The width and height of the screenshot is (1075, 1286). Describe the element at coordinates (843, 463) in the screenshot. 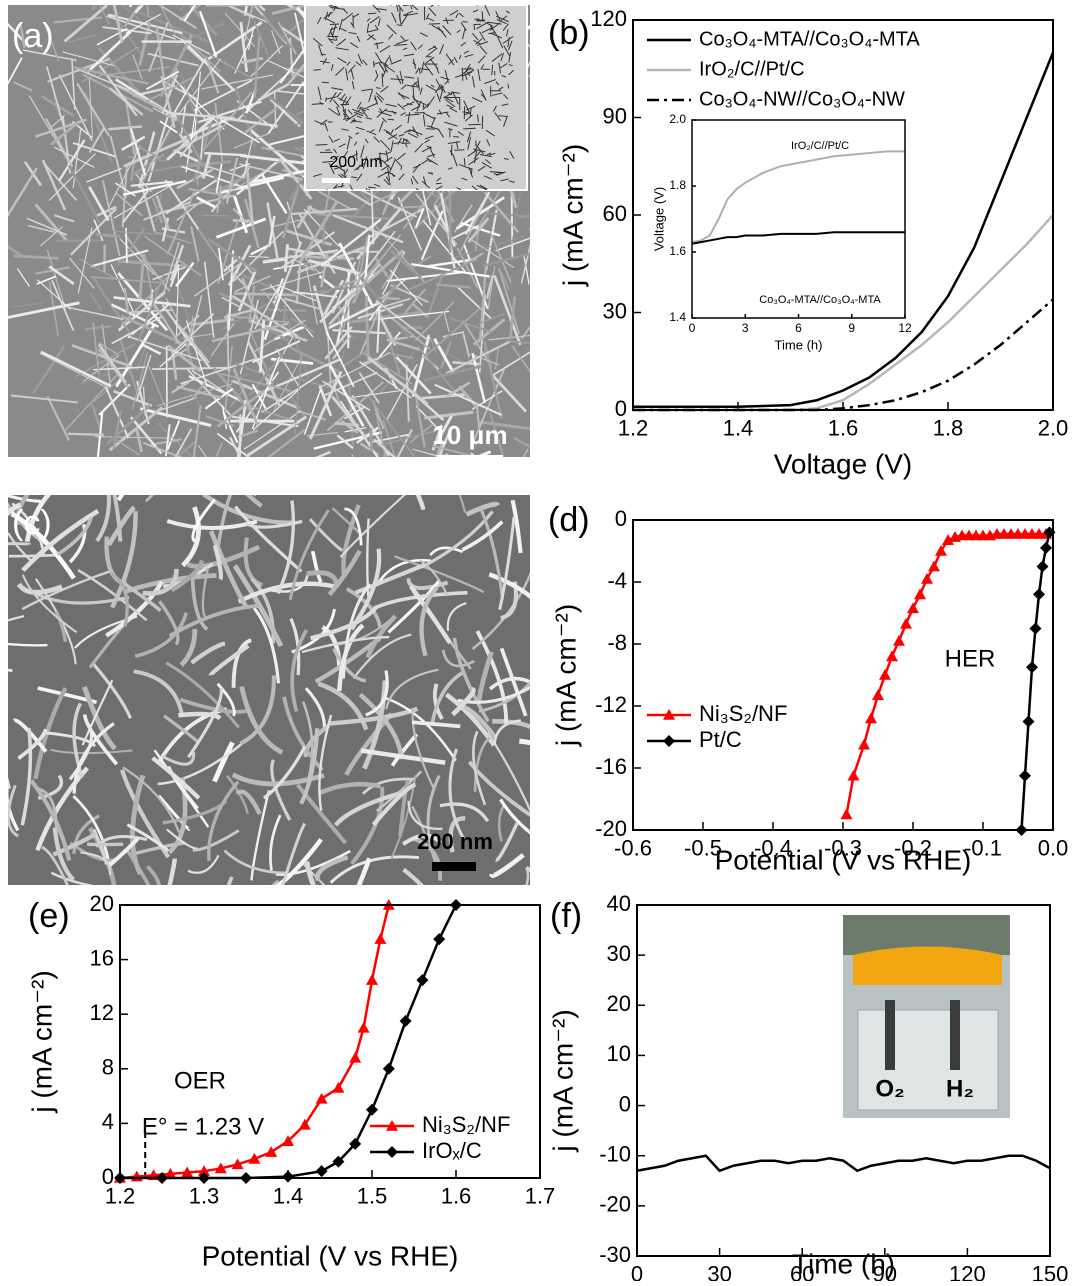

I see `x-axis-label: Voltage (V)` at that location.